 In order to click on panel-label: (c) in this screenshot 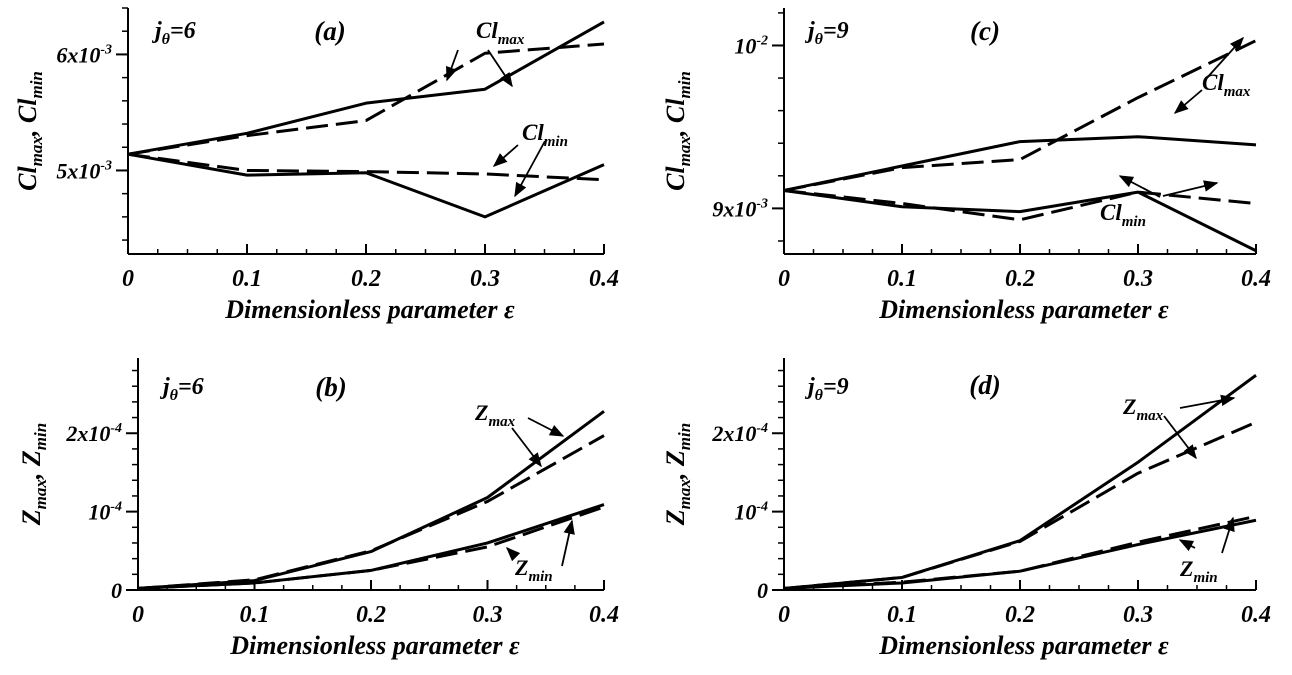, I will do `click(985, 31)`.